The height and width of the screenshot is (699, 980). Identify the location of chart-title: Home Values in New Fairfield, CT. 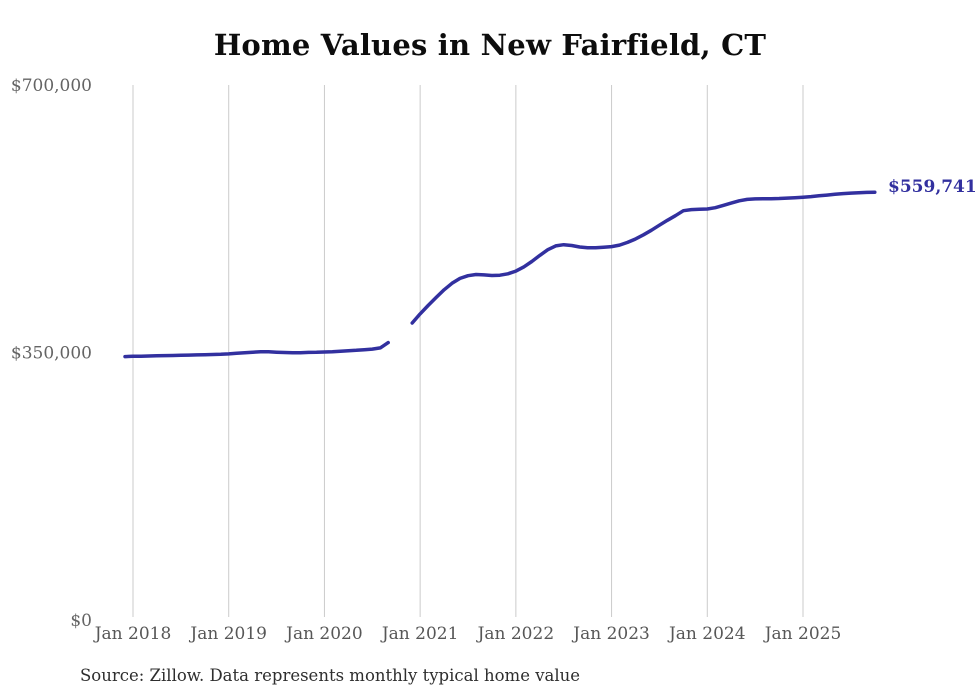
(490, 45).